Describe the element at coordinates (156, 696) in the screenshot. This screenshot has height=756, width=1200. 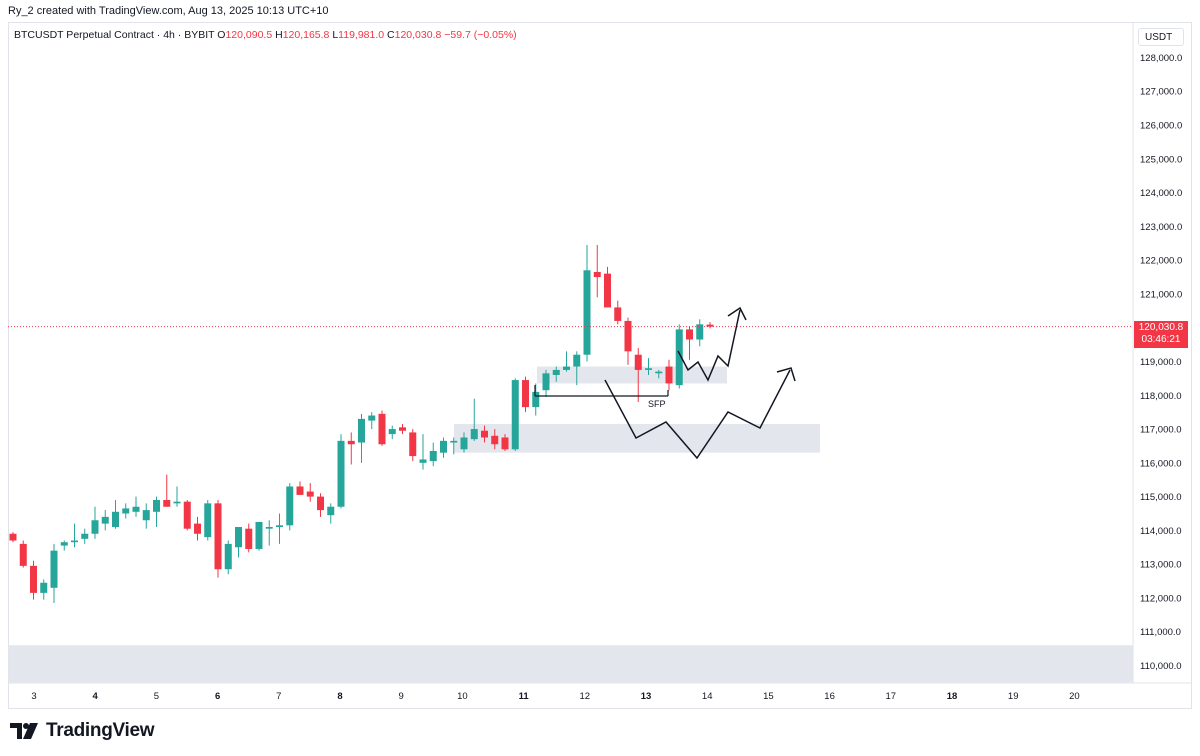
I see `x-tick-label: 5` at that location.